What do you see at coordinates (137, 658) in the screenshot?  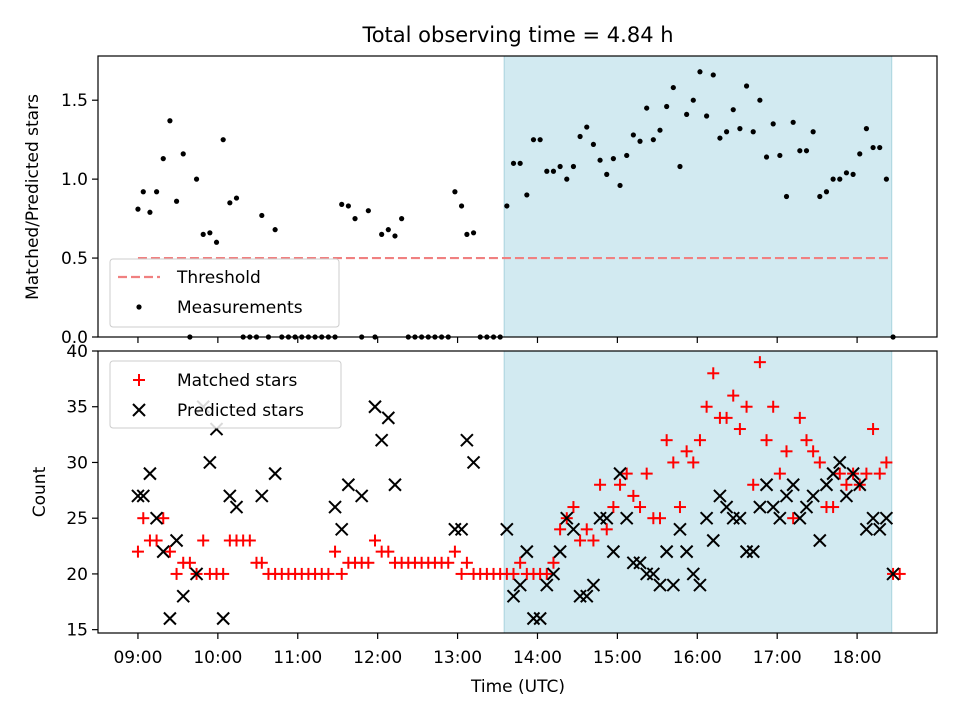 I see `x-tick-label: 09:00` at bounding box center [137, 658].